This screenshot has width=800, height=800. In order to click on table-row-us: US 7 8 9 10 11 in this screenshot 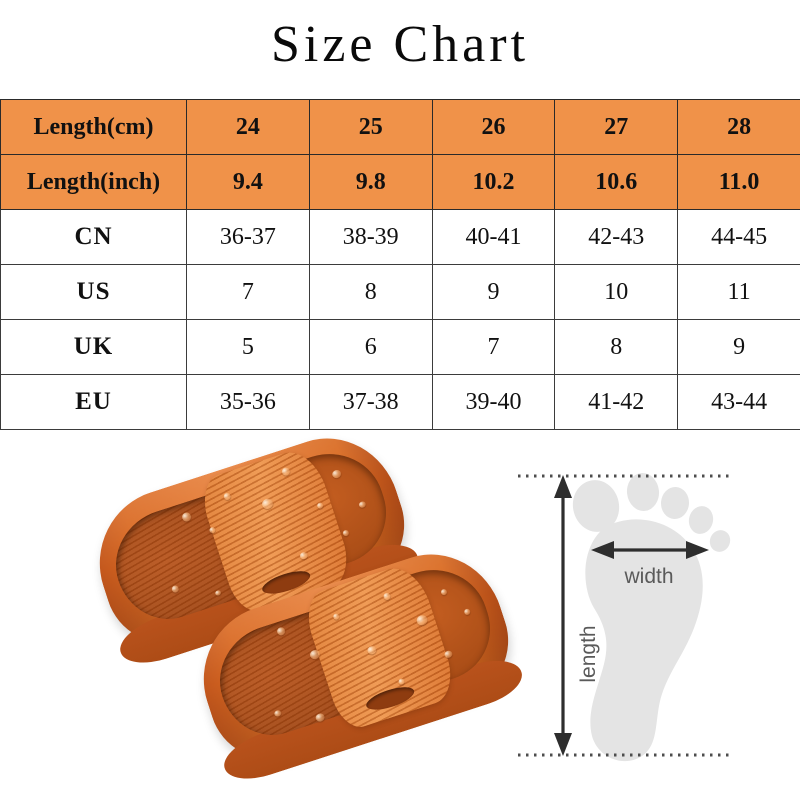, I will do `click(400, 292)`.